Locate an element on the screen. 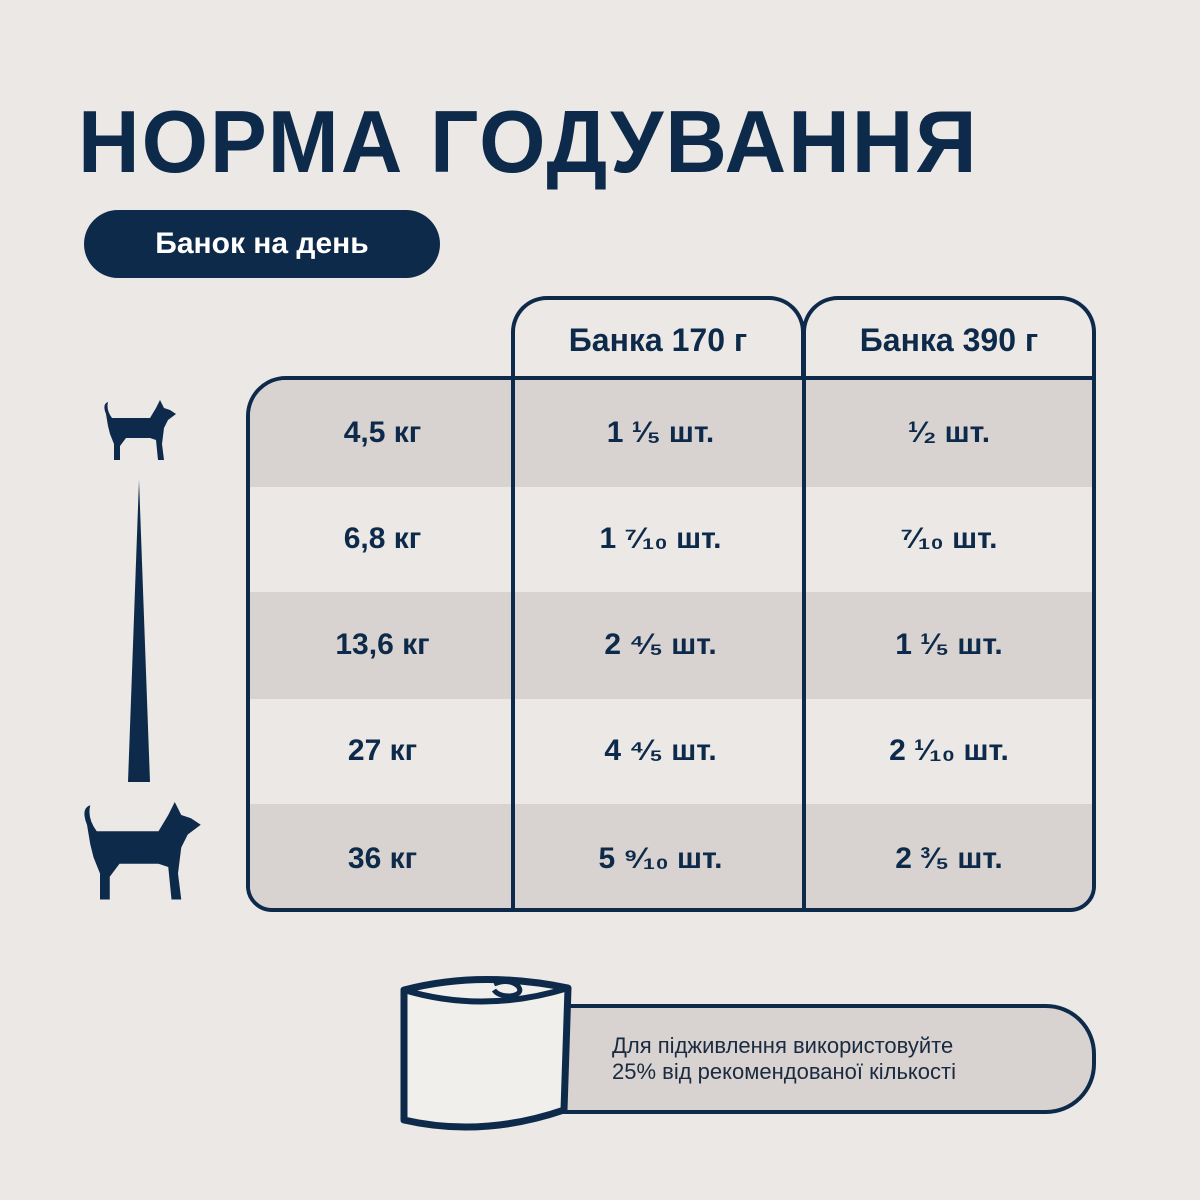 This screenshot has width=1200, height=1200. weight-cell: 27 кг is located at coordinates (382, 751).